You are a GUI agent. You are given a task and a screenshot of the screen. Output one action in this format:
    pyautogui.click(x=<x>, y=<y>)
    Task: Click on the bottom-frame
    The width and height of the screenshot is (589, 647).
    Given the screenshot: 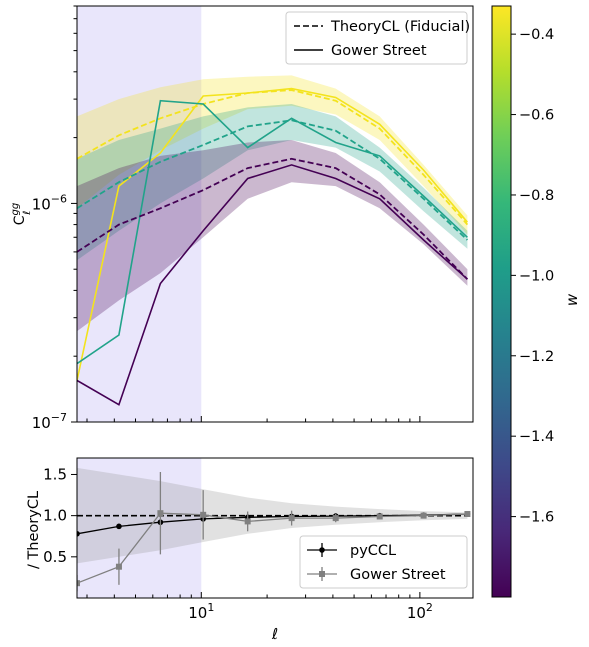 What is the action you would take?
    pyautogui.click(x=275, y=528)
    